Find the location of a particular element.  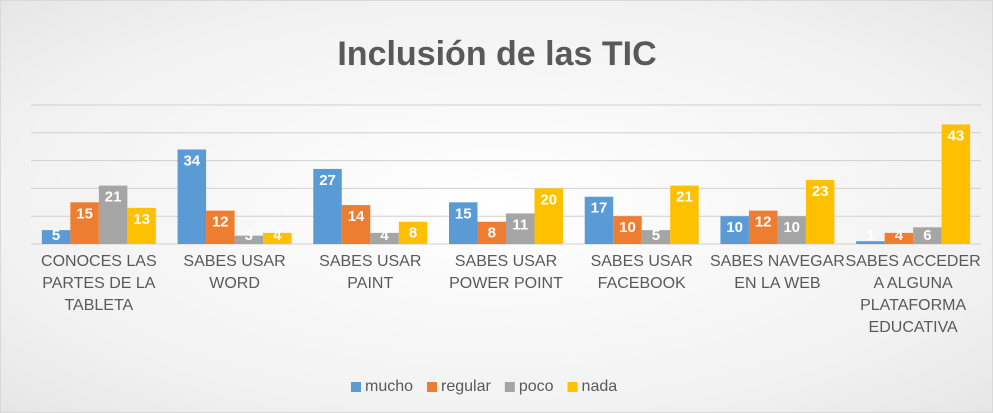

legend-label: regular is located at coordinates (466, 386).